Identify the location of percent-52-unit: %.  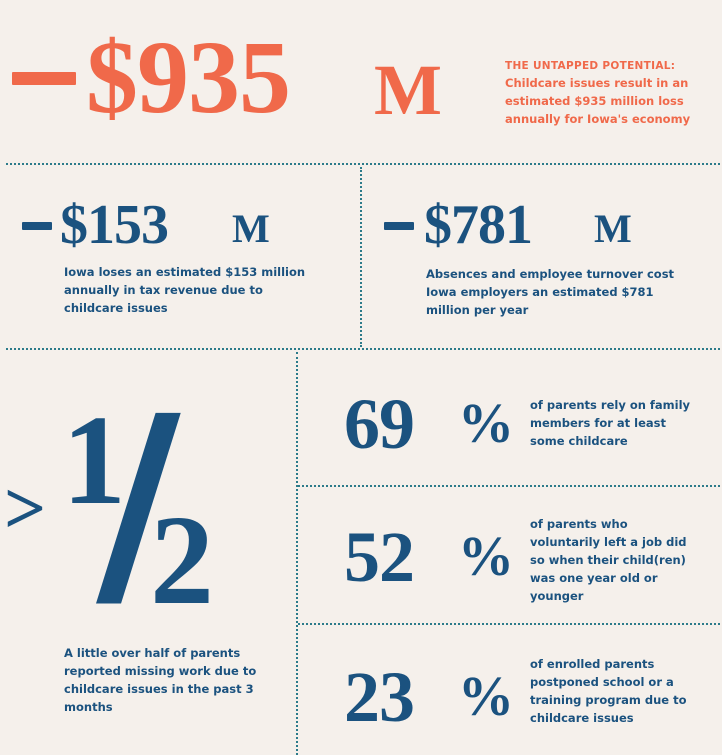
(486, 557).